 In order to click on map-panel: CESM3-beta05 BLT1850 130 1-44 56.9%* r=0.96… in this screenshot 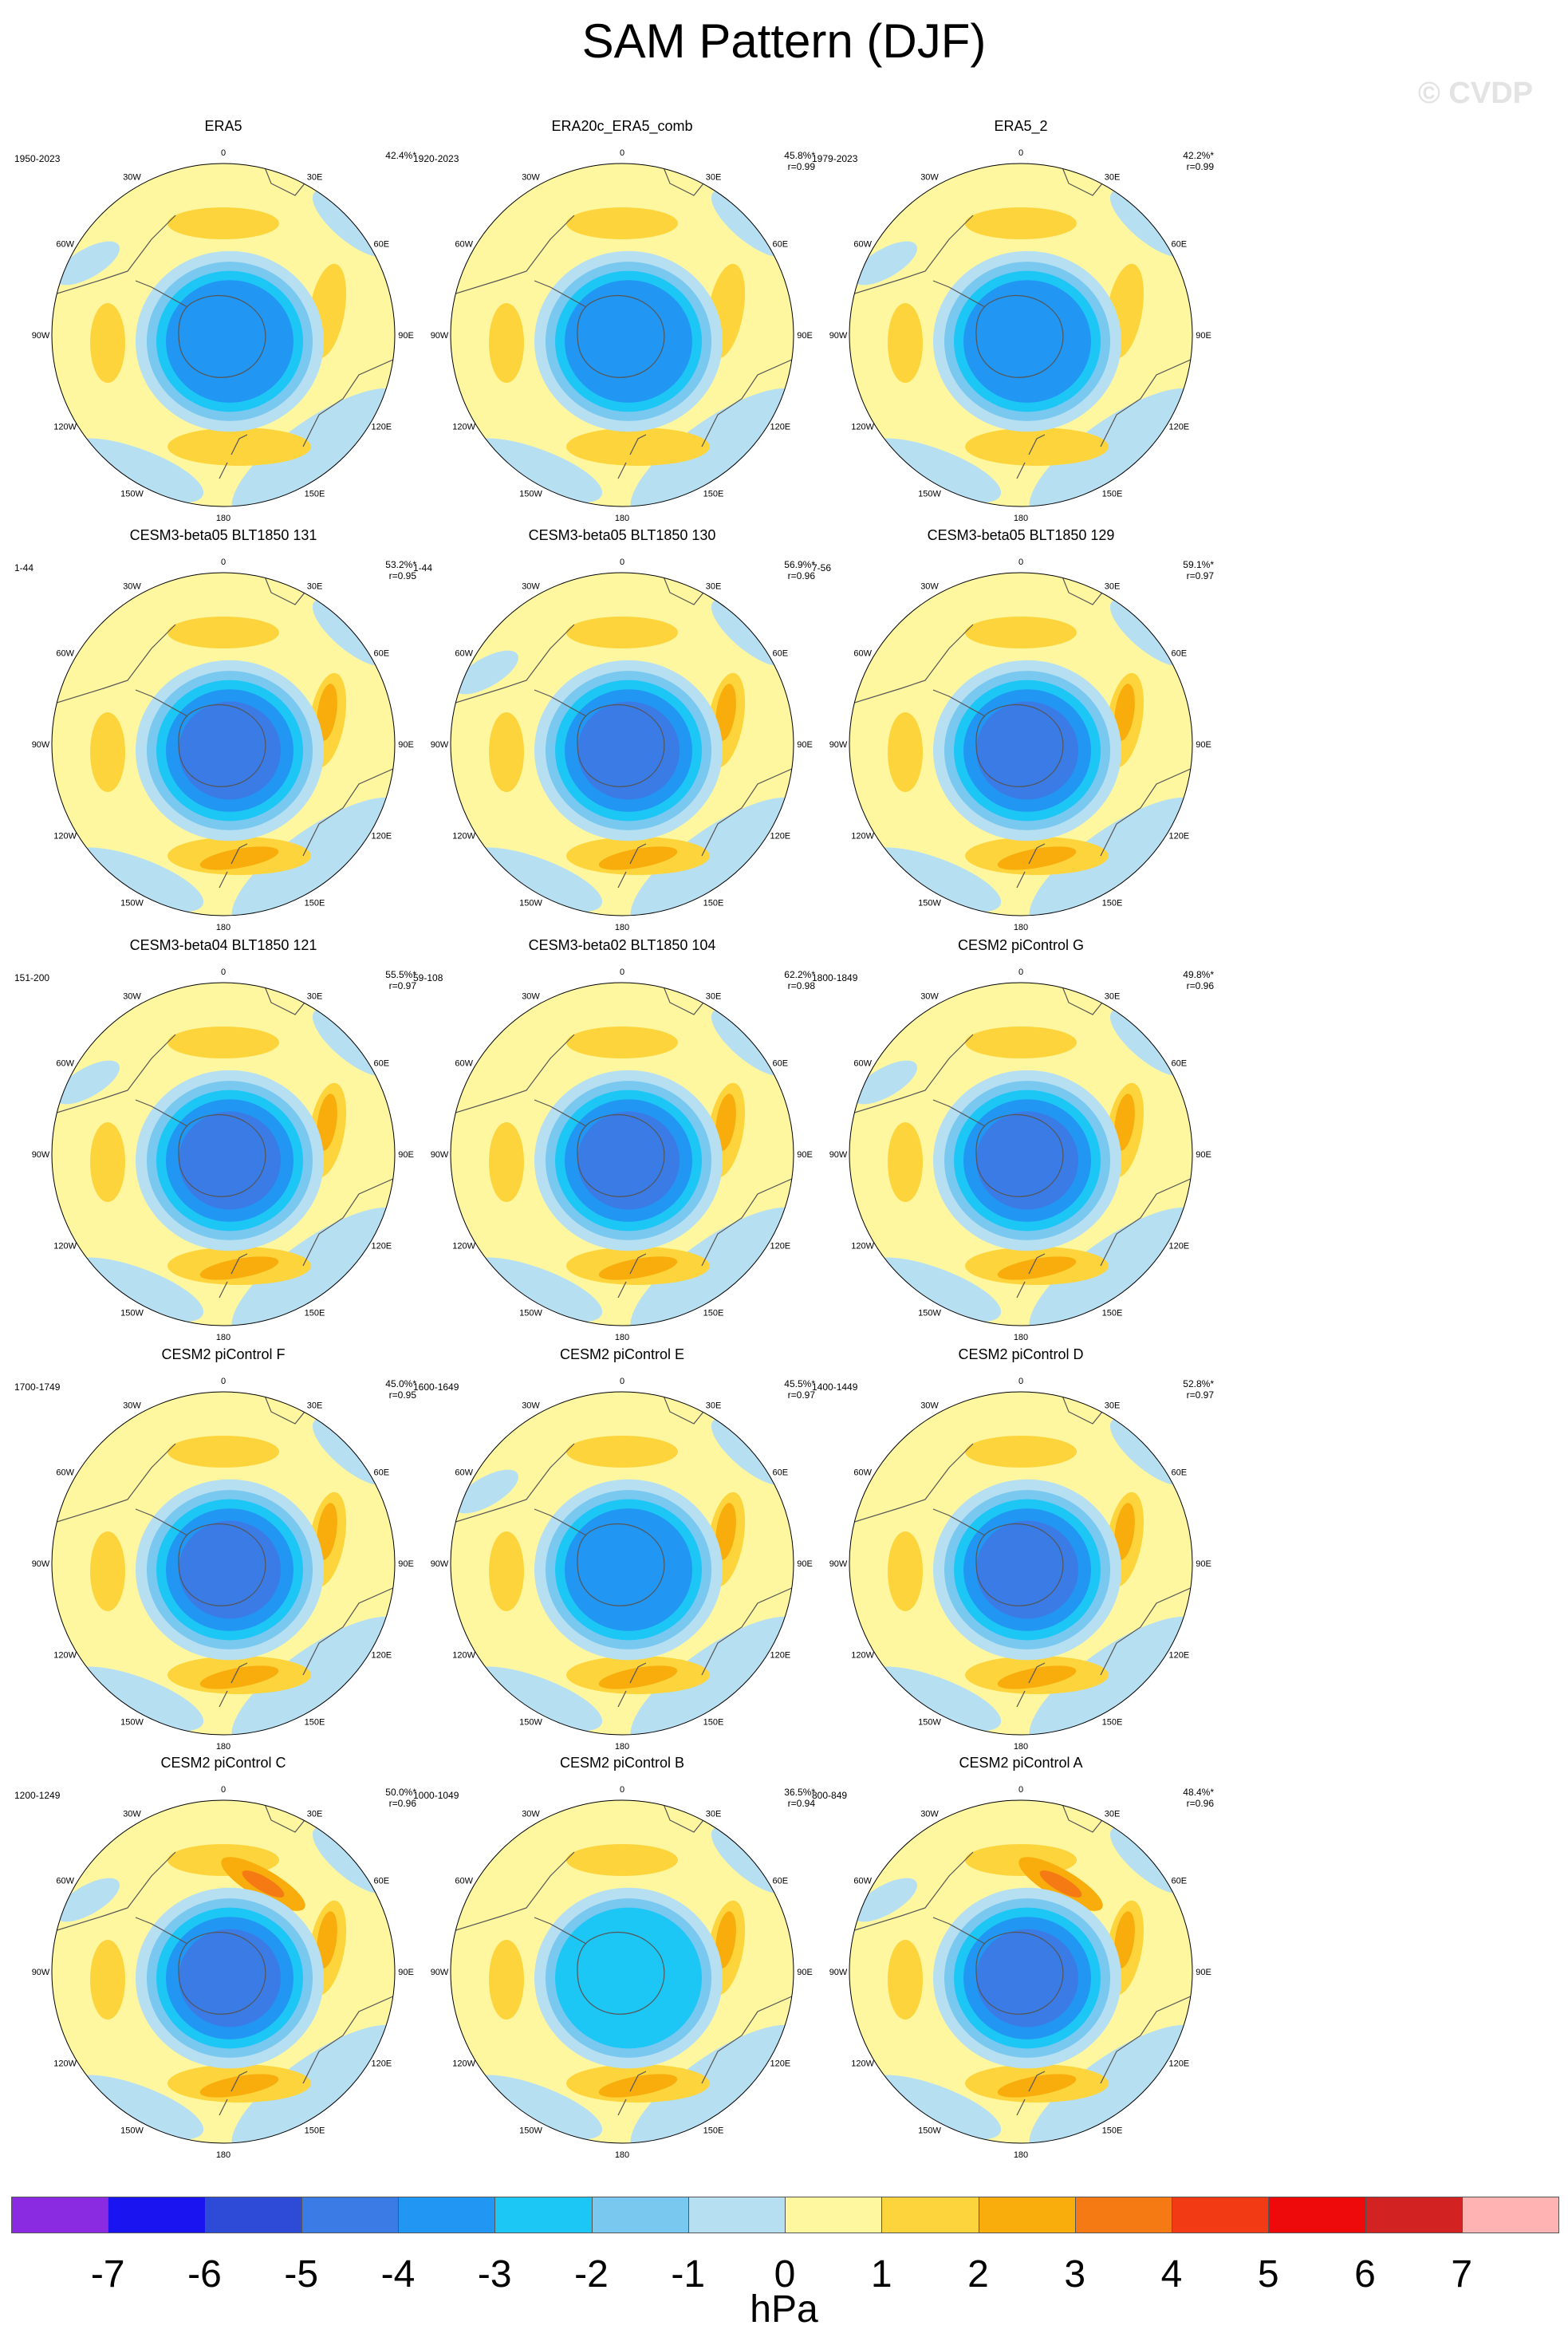, I will do `click(622, 735)`.